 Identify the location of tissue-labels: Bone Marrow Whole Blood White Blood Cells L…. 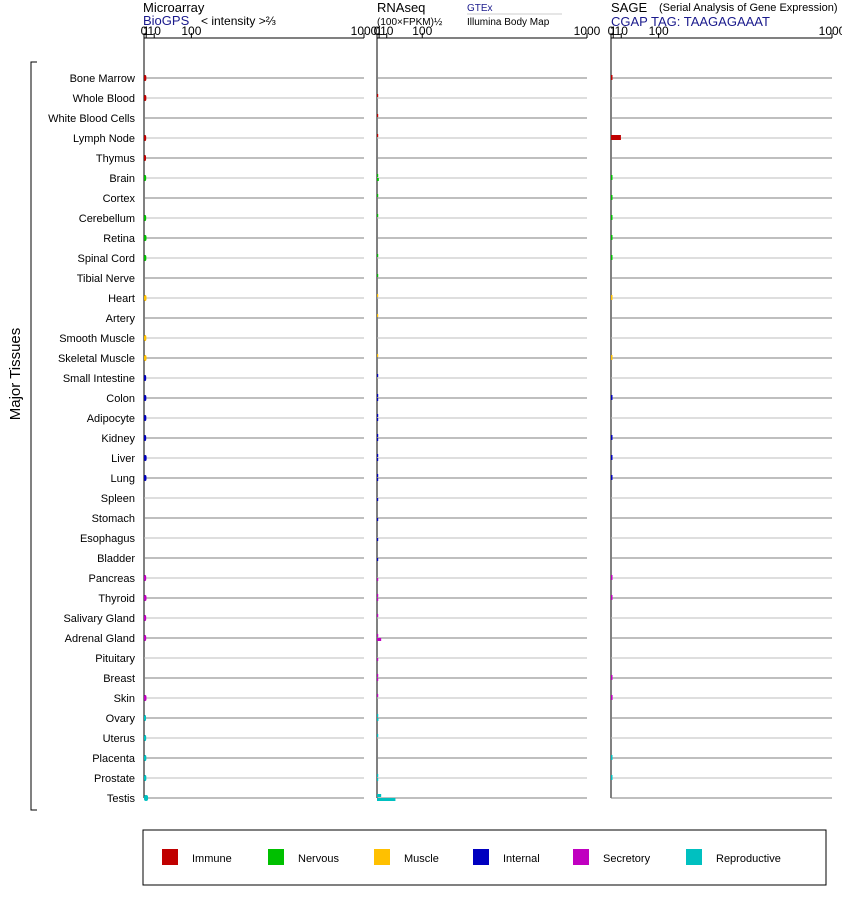
(92, 439).